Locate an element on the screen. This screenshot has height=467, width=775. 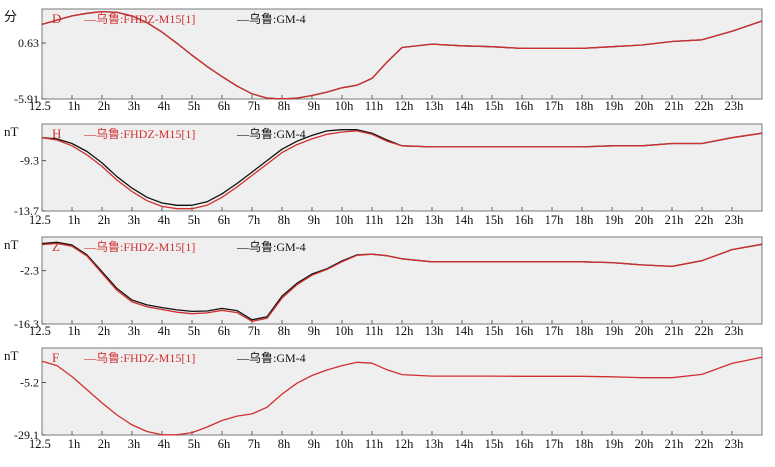
y-tick-label: -9.3 is located at coordinates (29, 161).